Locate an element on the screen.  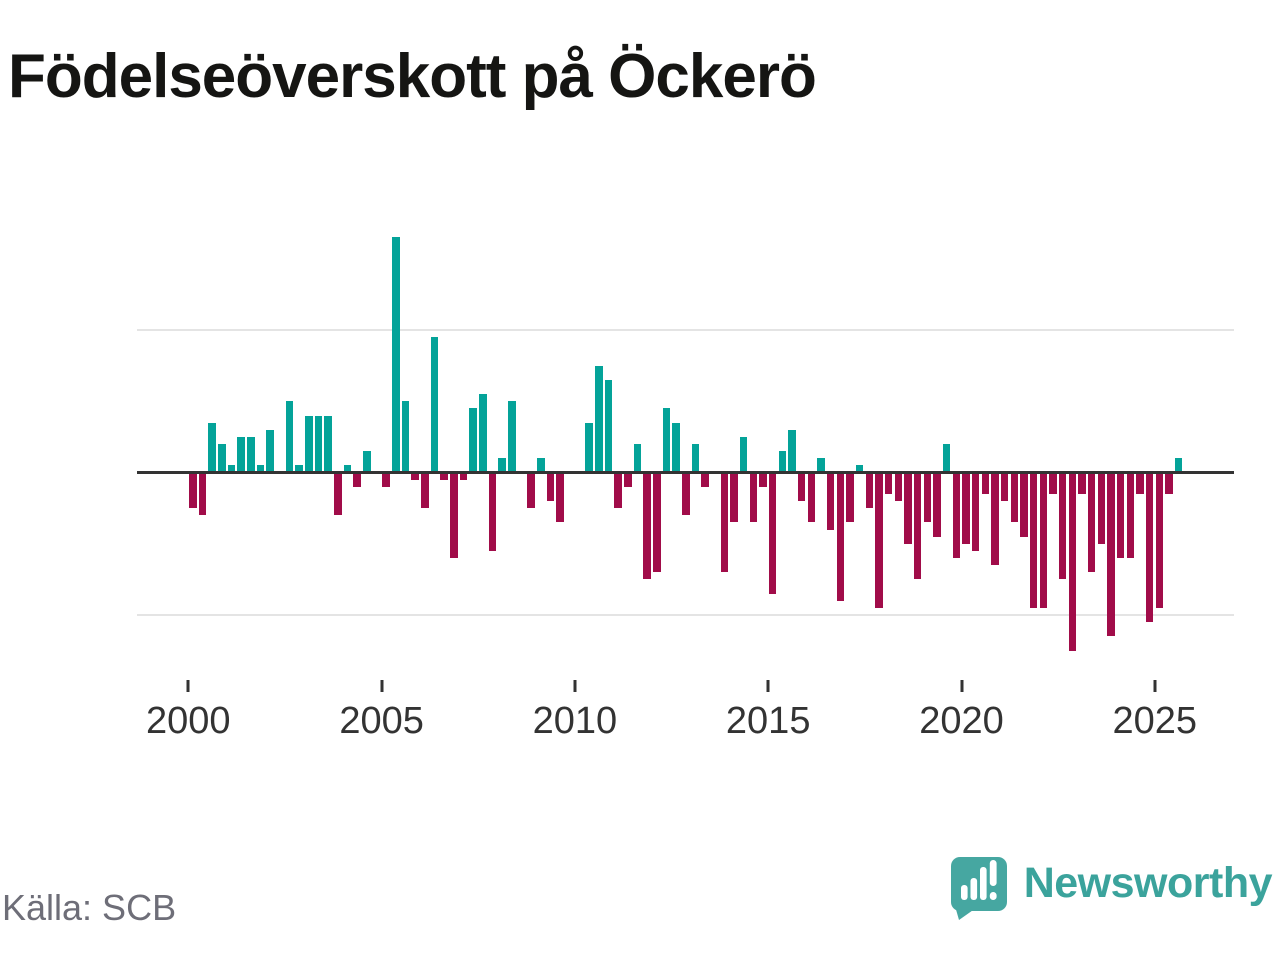
bar-2010Q4 is located at coordinates (608, 426).